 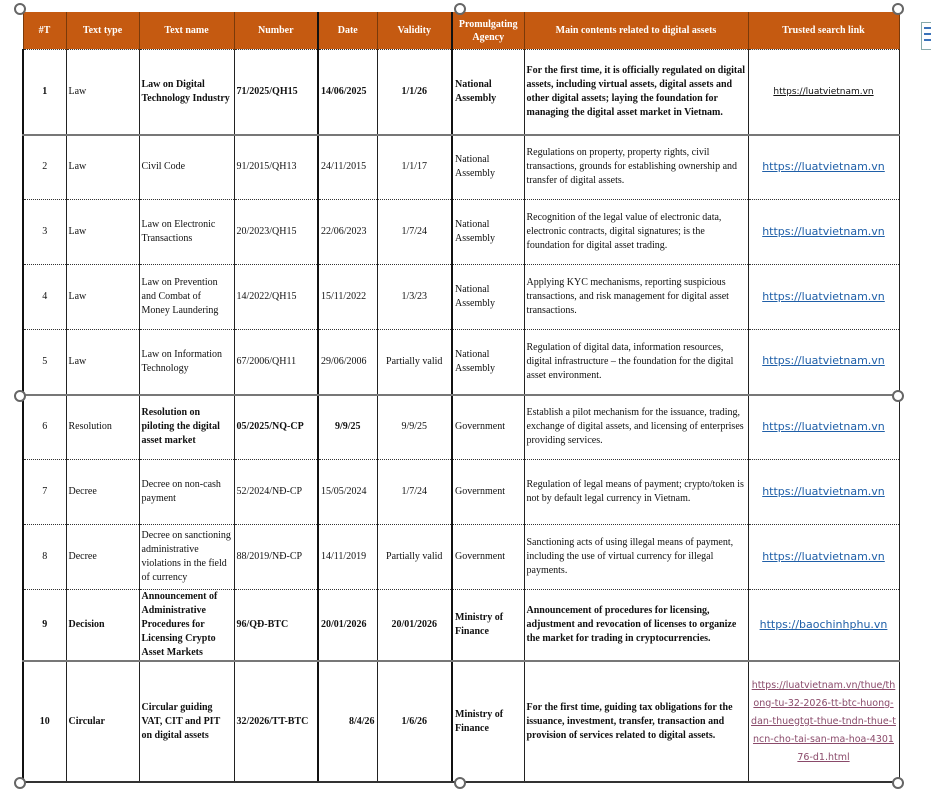 What do you see at coordinates (926, 36) in the screenshot?
I see `layout-options-icon` at bounding box center [926, 36].